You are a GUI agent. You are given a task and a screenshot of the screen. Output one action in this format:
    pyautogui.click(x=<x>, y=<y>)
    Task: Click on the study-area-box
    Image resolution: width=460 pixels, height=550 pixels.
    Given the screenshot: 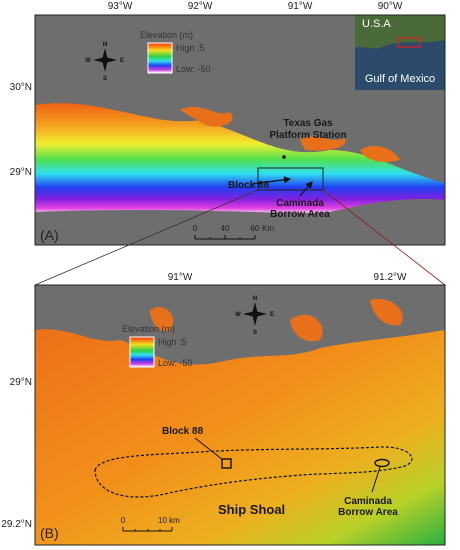 What is the action you would take?
    pyautogui.click(x=290, y=179)
    